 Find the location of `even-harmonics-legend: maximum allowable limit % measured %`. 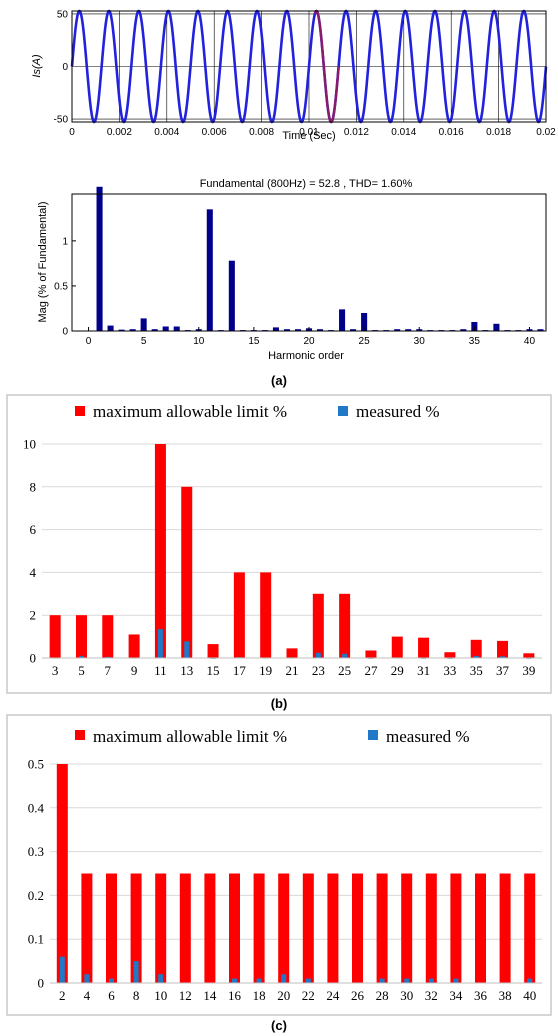

even-harmonics-legend: maximum allowable limit % measured % is located at coordinates (272, 736).